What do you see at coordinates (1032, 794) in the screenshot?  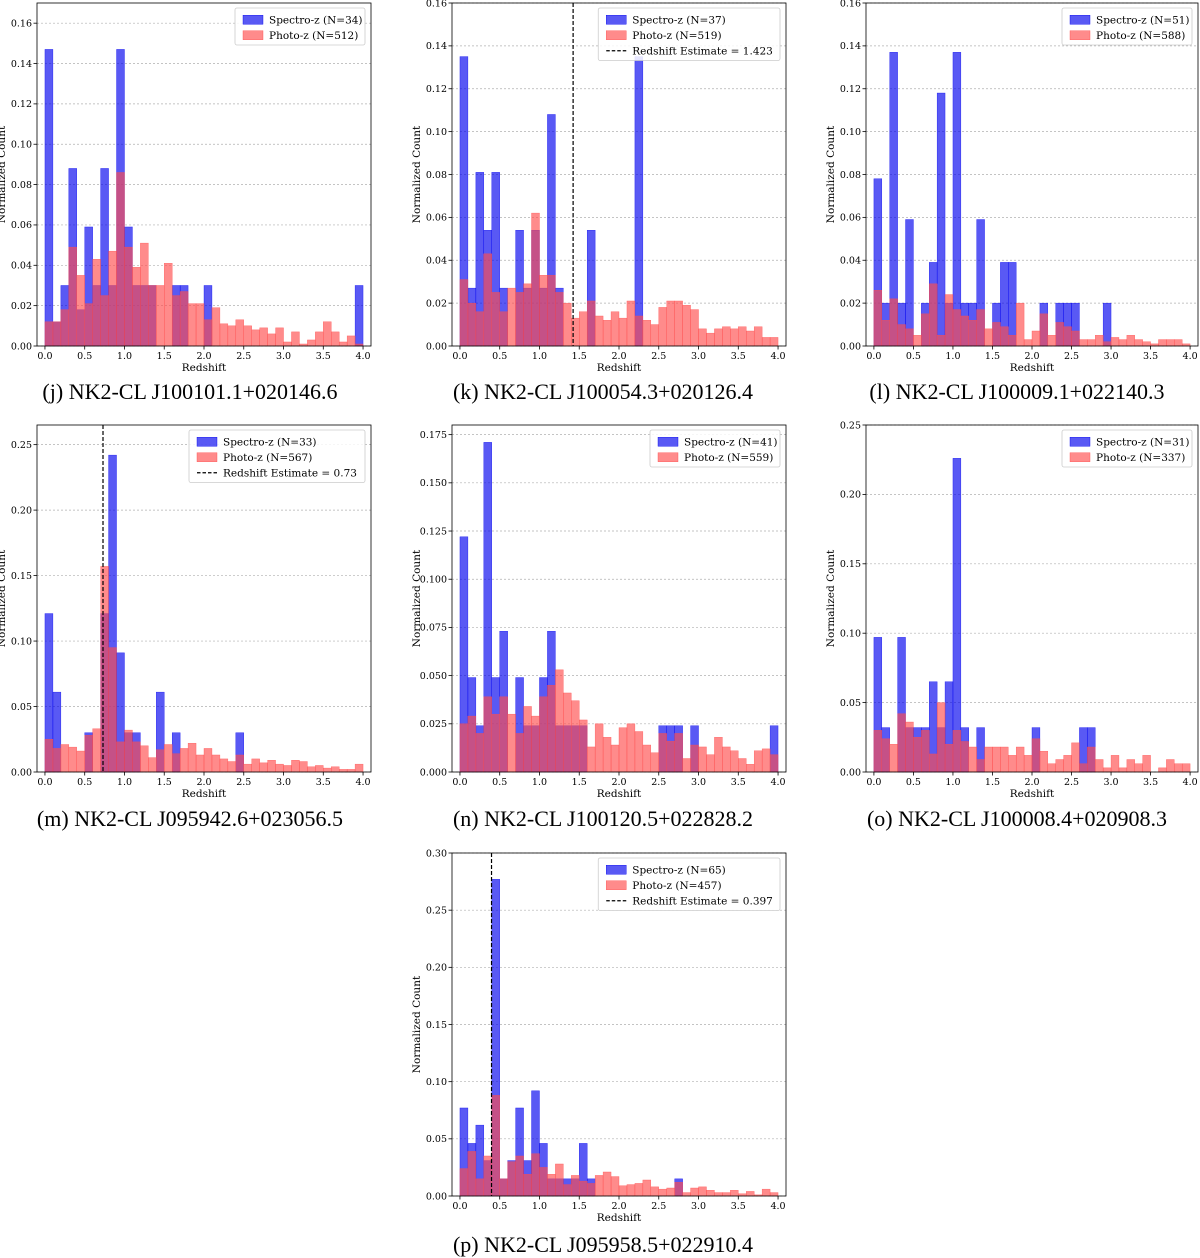 I see `x-axis-label: Redshift` at bounding box center [1032, 794].